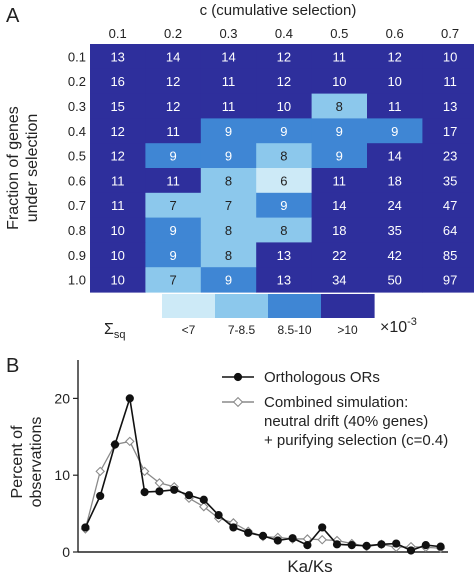 This screenshot has width=474, height=578. What do you see at coordinates (450, 156) in the screenshot?
I see `heatmap-cell-value: 23` at bounding box center [450, 156].